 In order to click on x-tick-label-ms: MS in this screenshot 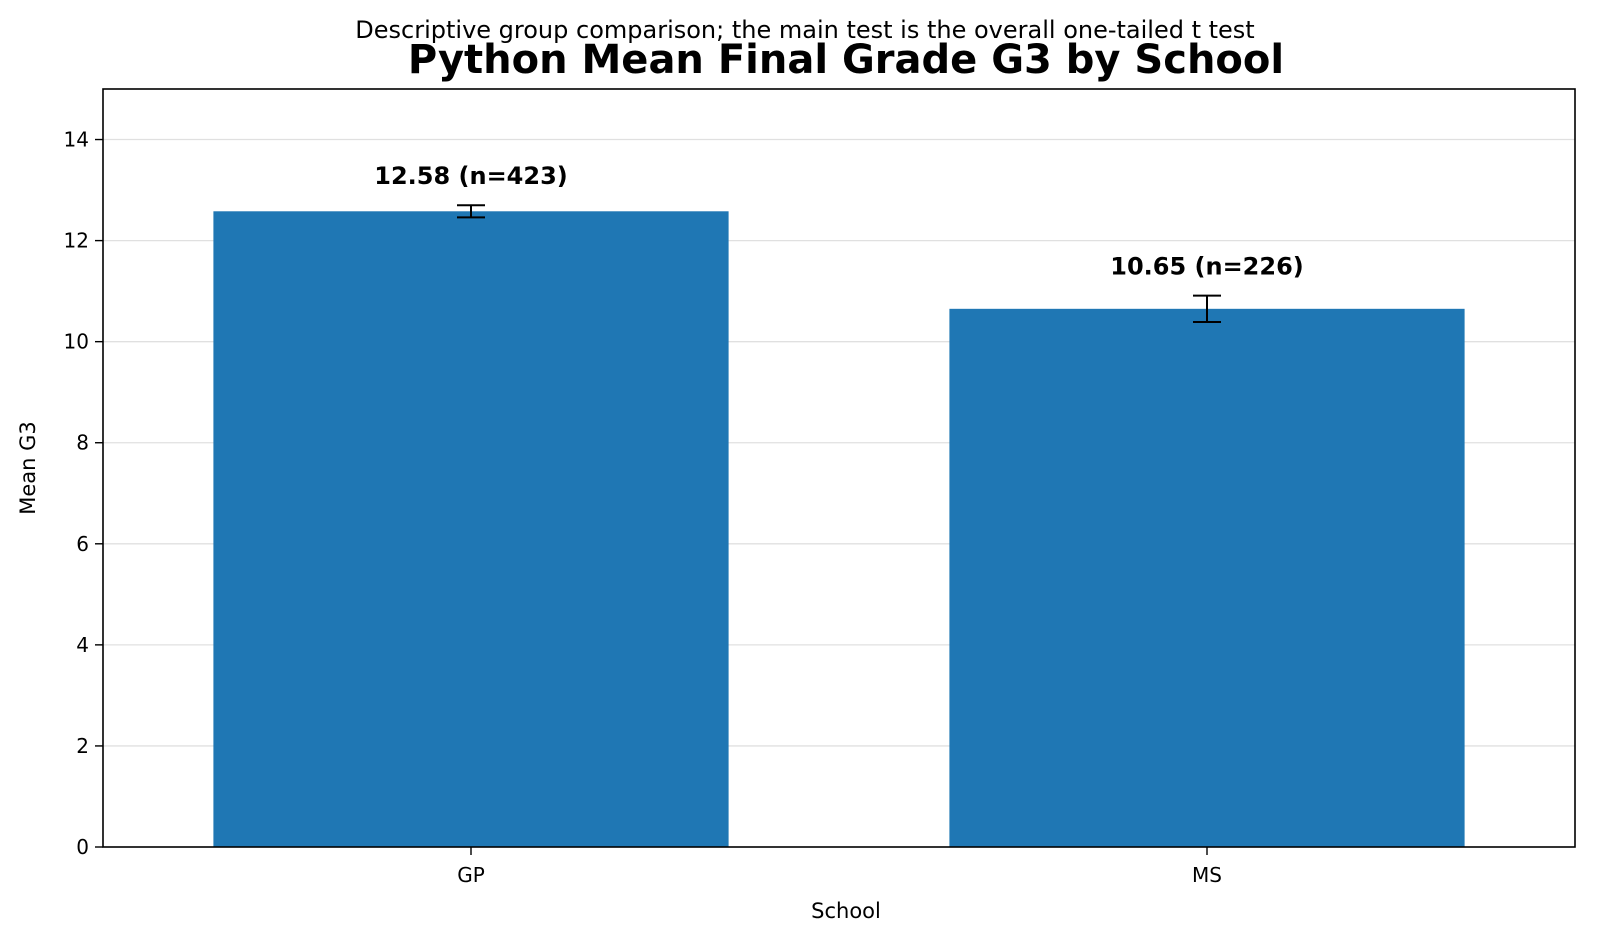, I will do `click(1207, 875)`.